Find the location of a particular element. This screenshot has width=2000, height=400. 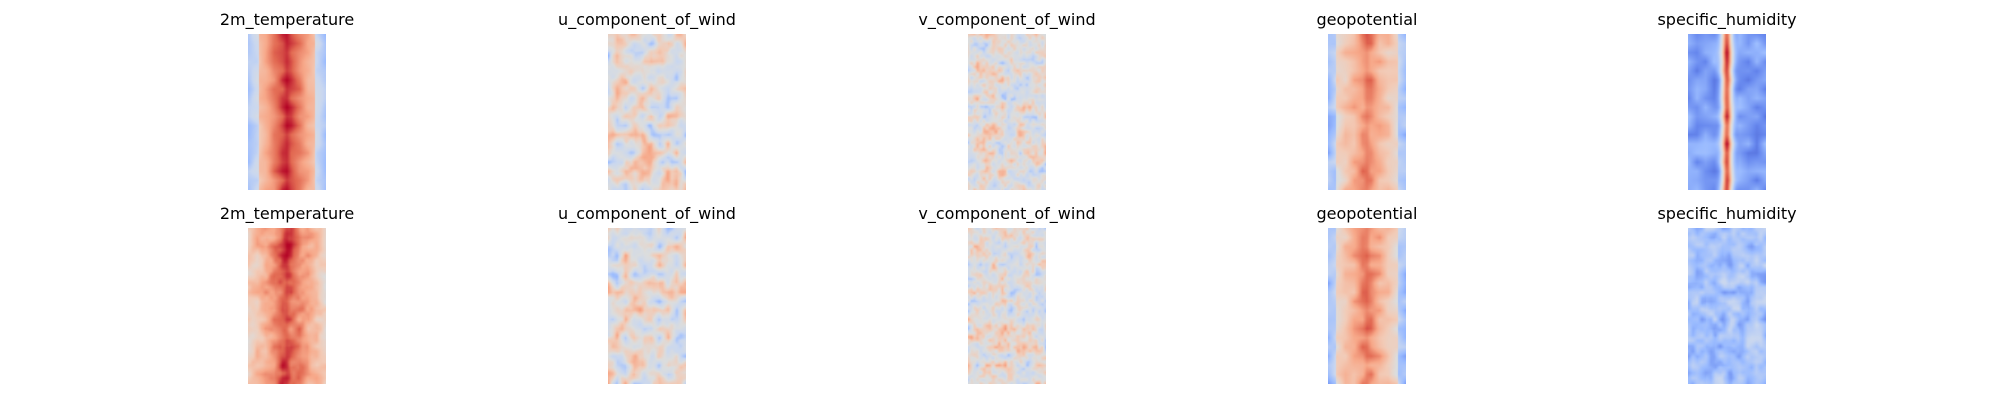

heatmap-2m-temperature-row2 is located at coordinates (287, 306).